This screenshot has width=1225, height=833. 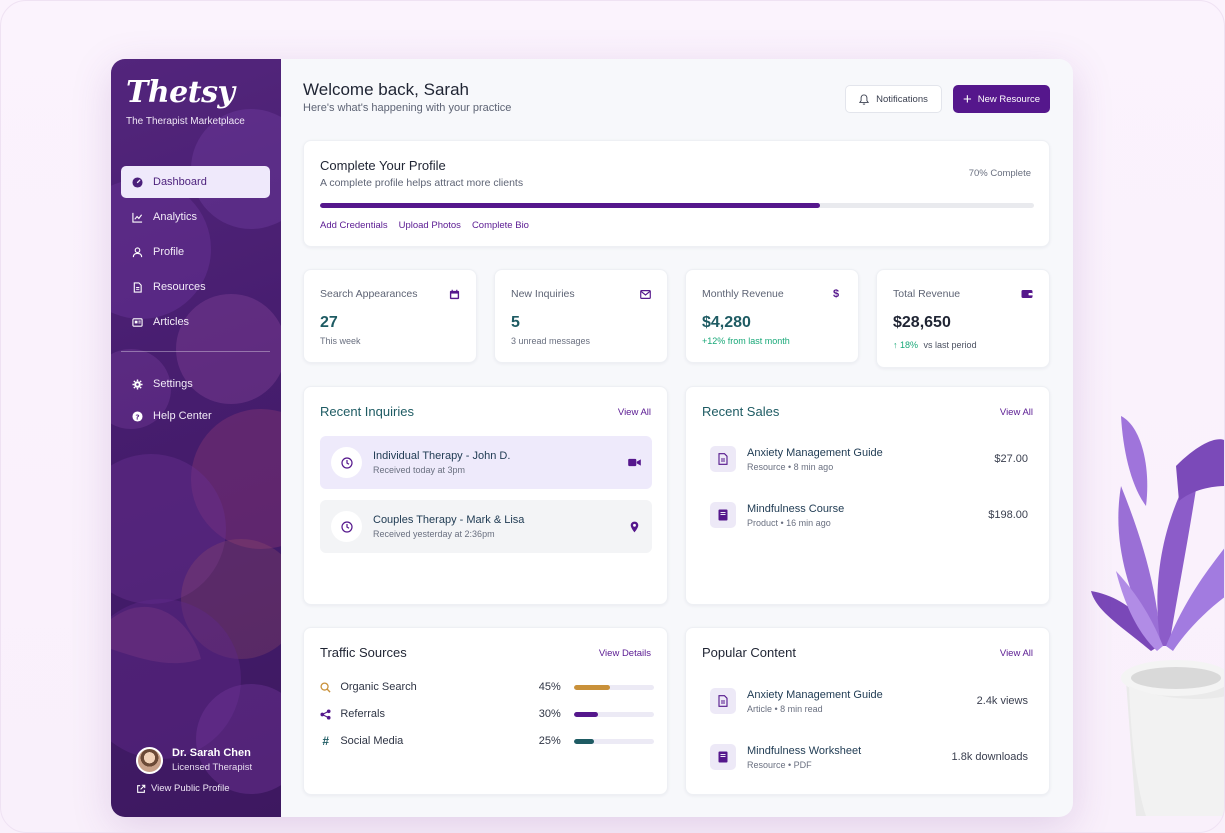 What do you see at coordinates (1016, 412) in the screenshot?
I see `view-all-sales-link: View All` at bounding box center [1016, 412].